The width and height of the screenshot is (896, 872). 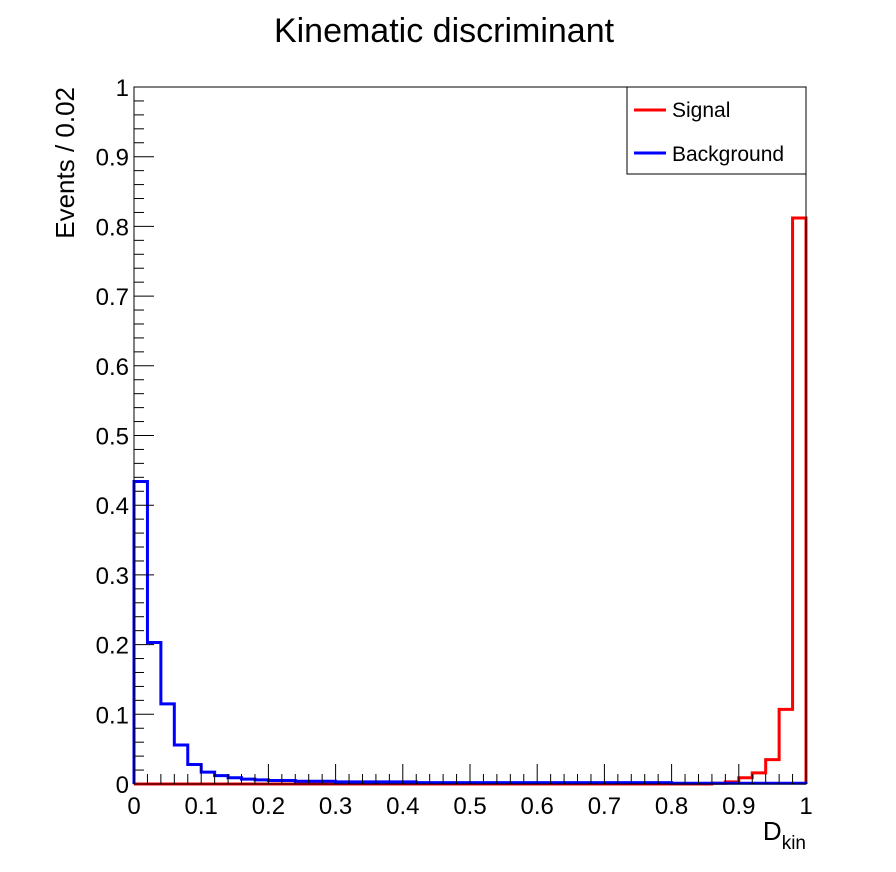 I want to click on y-tick-label: 0.7, so click(x=112, y=297).